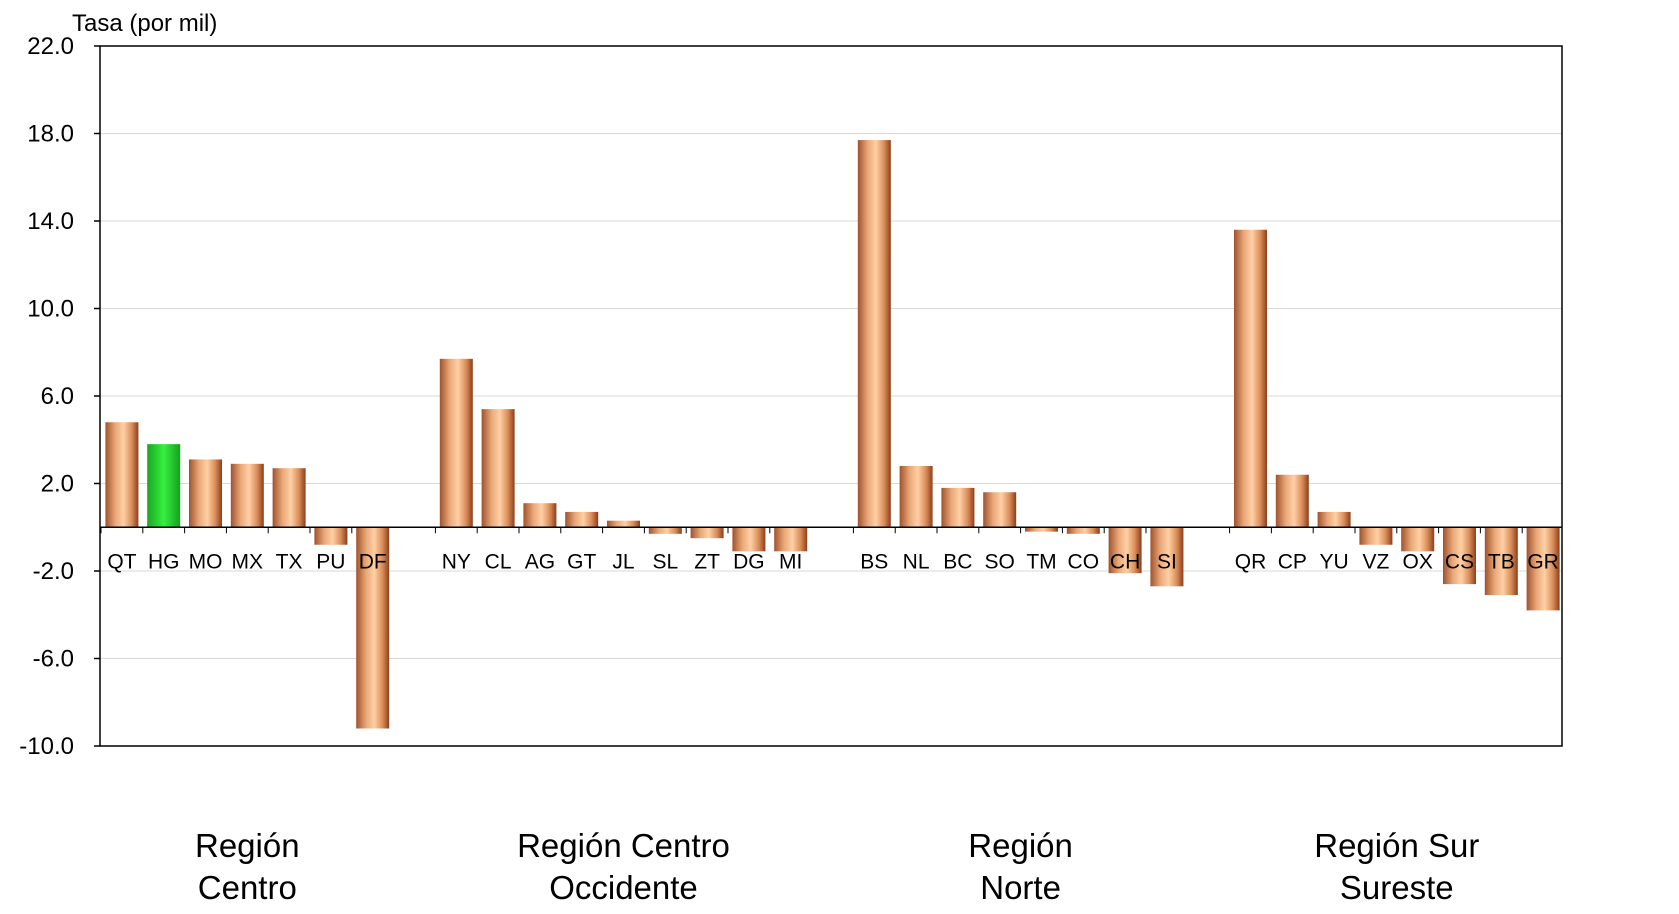 The width and height of the screenshot is (1679, 914). Describe the element at coordinates (957, 561) in the screenshot. I see `category-label-bc: BC` at that location.